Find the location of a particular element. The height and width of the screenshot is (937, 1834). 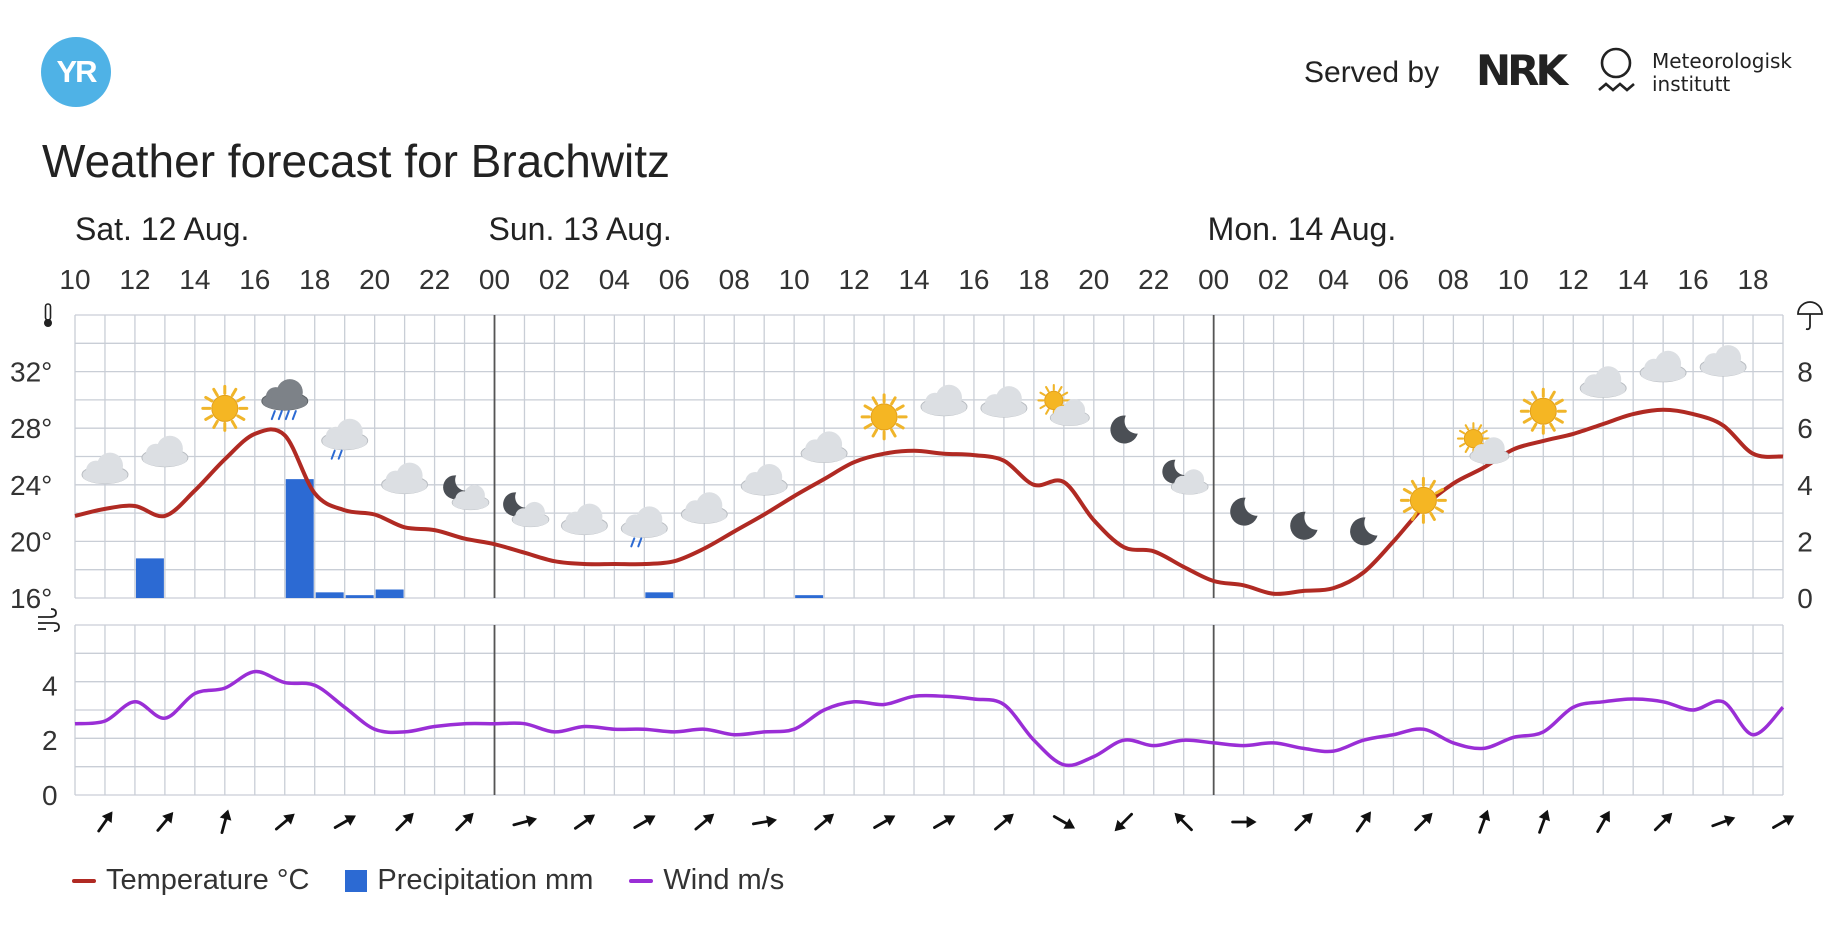

nrk-logo: NRK is located at coordinates (1522, 70).